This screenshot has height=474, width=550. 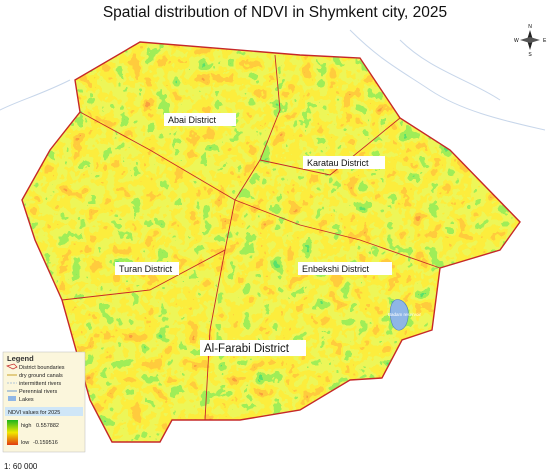 What do you see at coordinates (45, 443) in the screenshot?
I see `legend-low-value: -0.159516` at bounding box center [45, 443].